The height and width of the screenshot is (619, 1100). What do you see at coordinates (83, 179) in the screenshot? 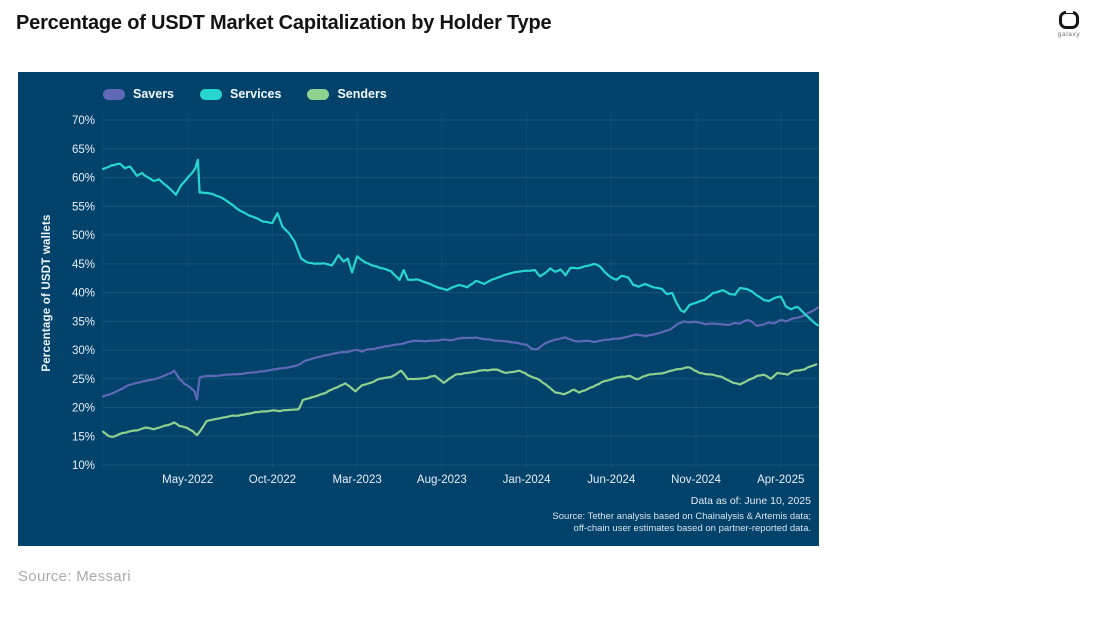
I see `y-tick-label: 60%` at bounding box center [83, 179].